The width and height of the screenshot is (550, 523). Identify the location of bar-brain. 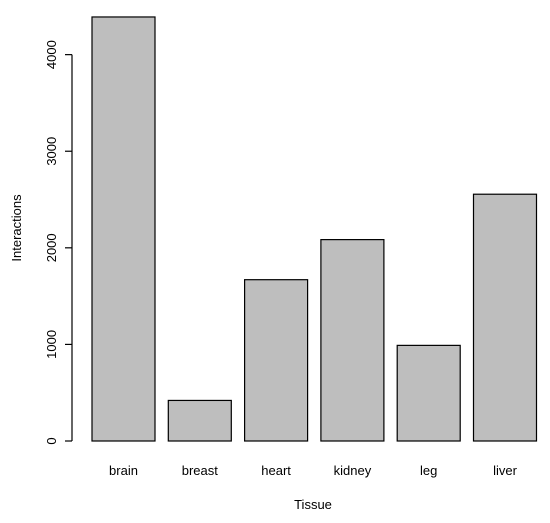
(123, 229).